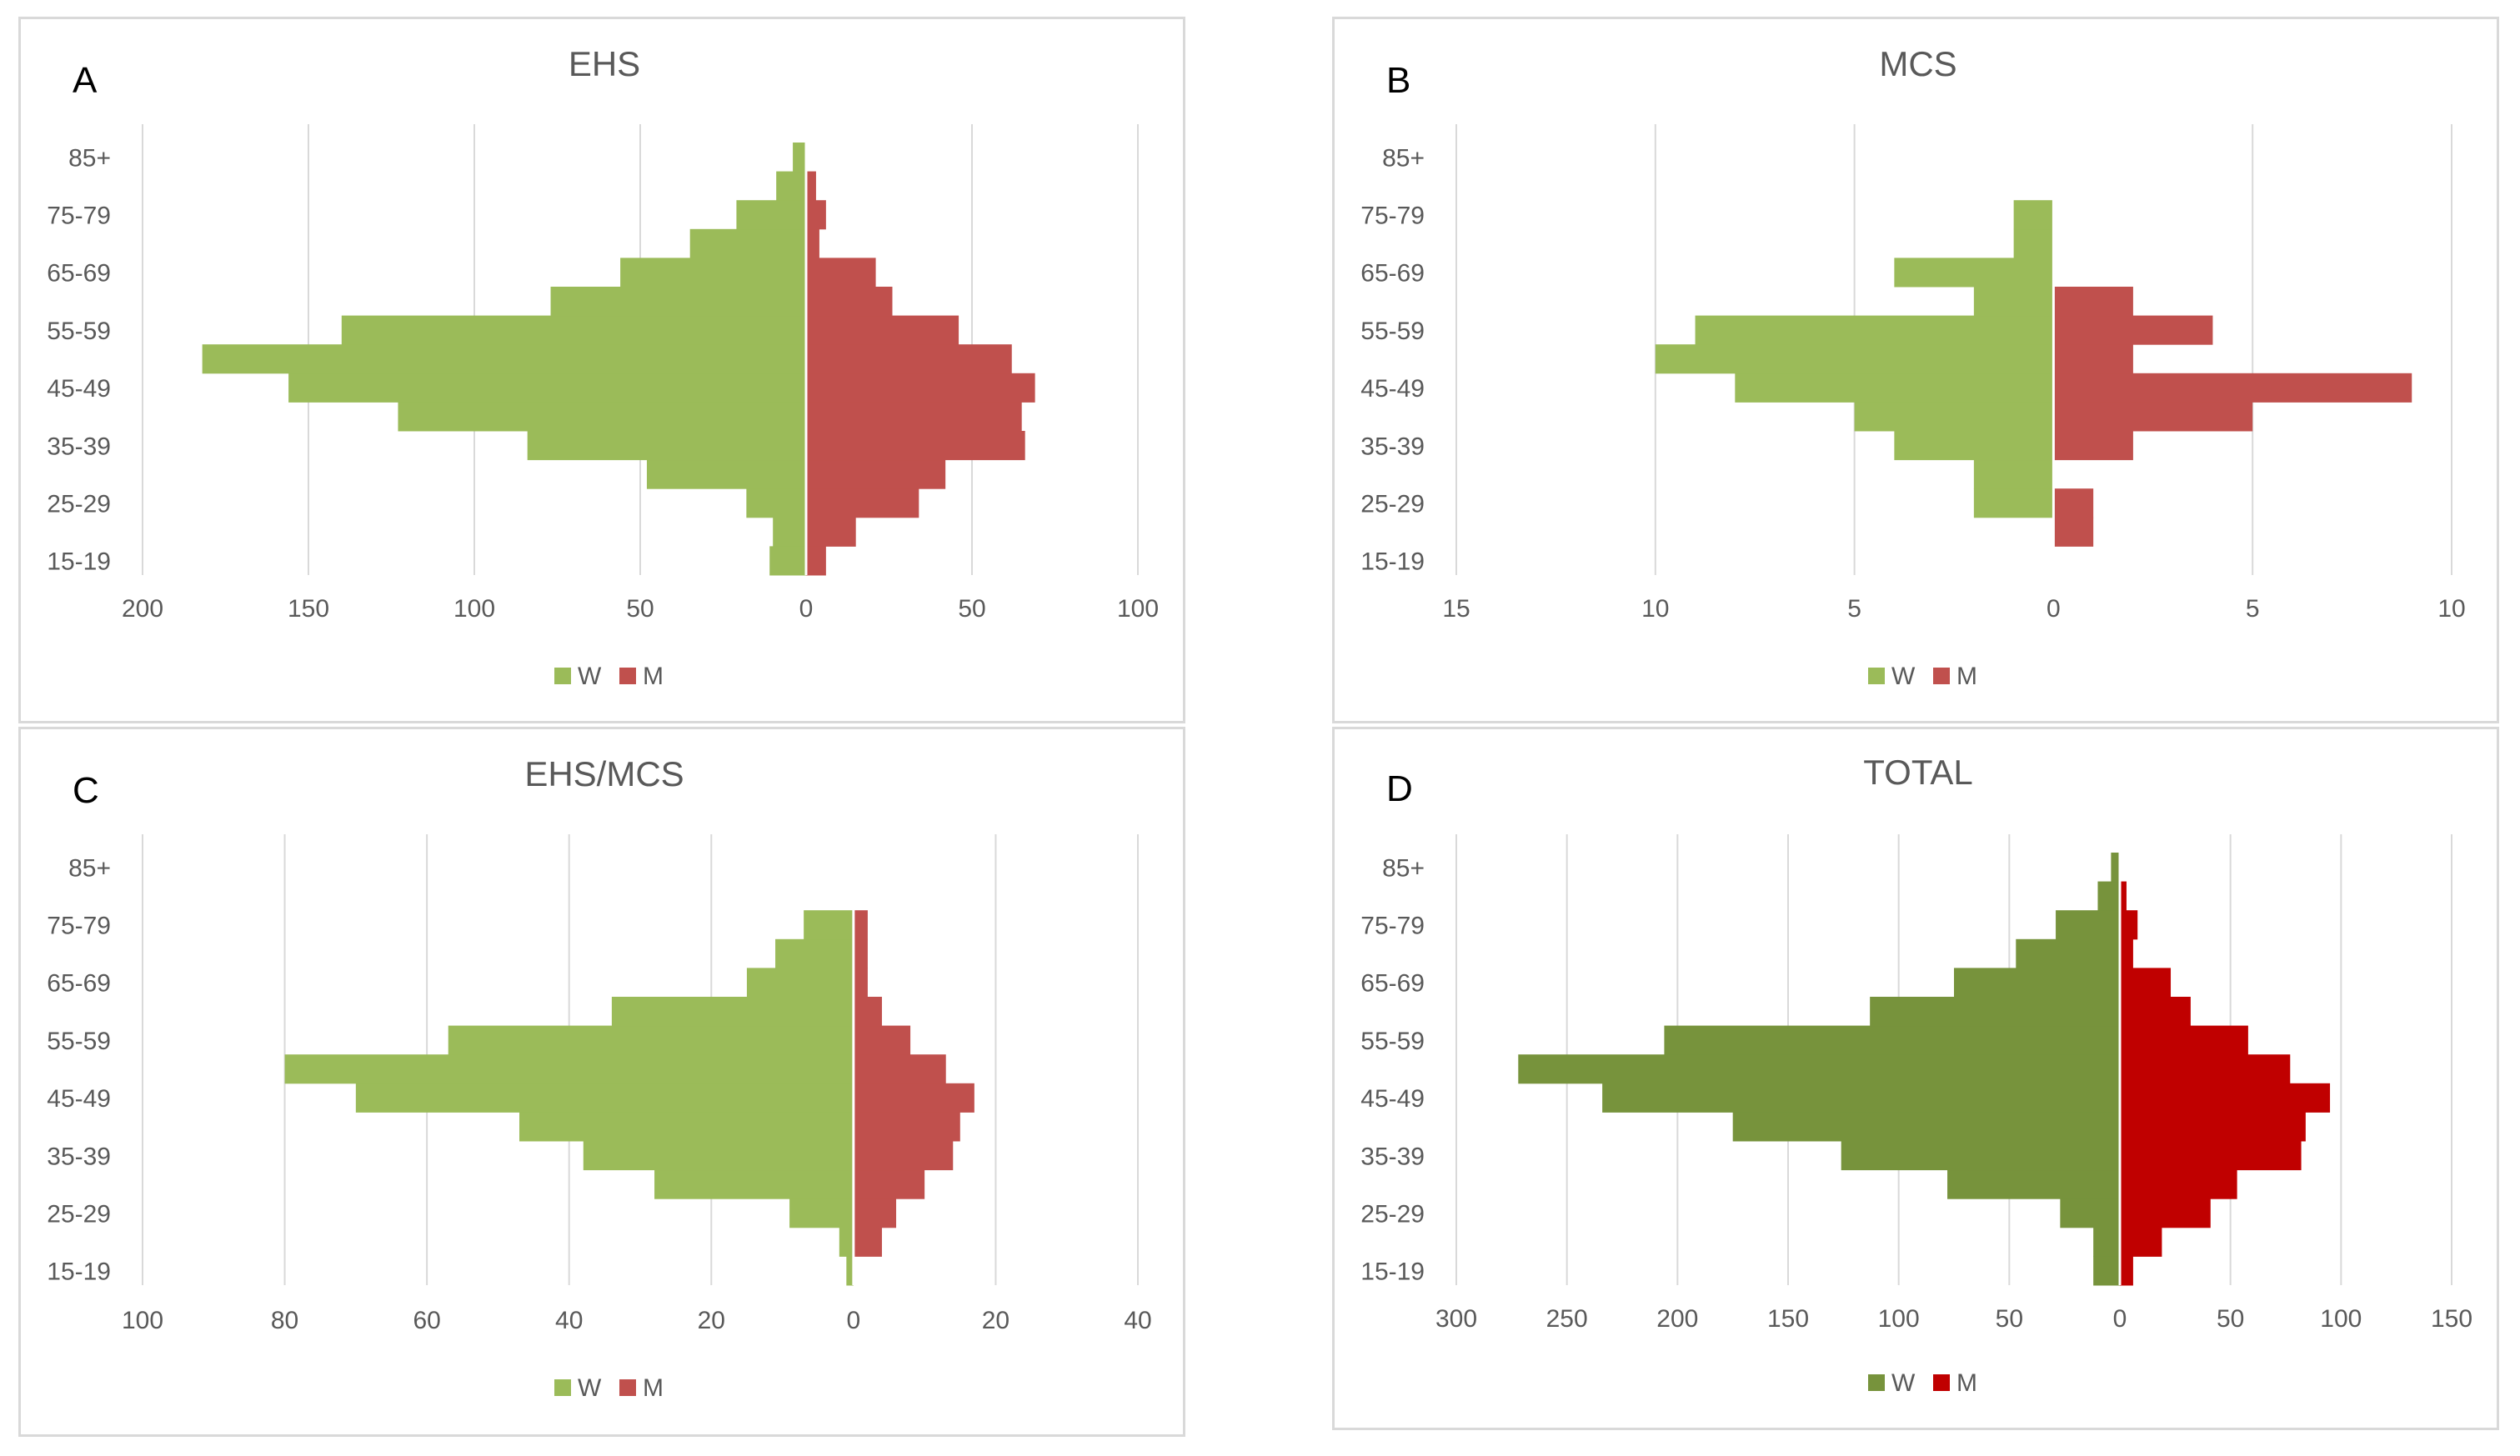 Image resolution: width=2520 pixels, height=1456 pixels. I want to click on chart-title: EHS, so click(604, 63).